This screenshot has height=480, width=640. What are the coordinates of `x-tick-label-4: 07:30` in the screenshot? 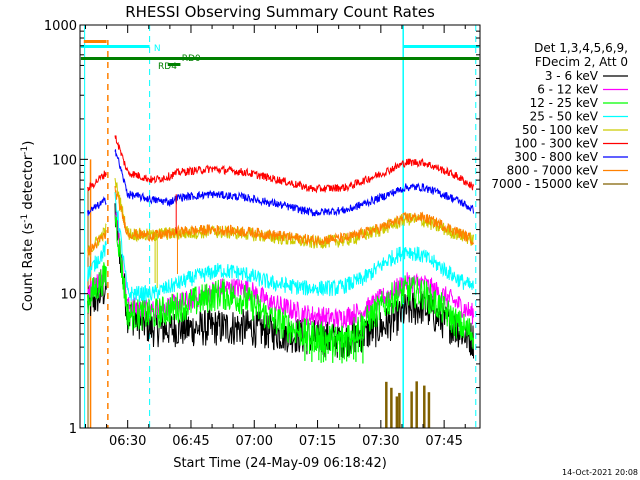 It's located at (380, 441).